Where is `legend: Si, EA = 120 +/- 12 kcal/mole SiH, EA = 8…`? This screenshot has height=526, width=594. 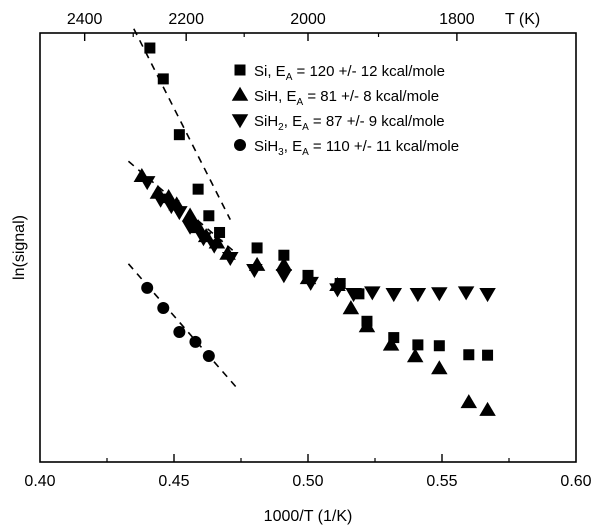
legend: Si, EA = 120 +/- 12 kcal/mole SiH, EA = 8… is located at coordinates (345, 110).